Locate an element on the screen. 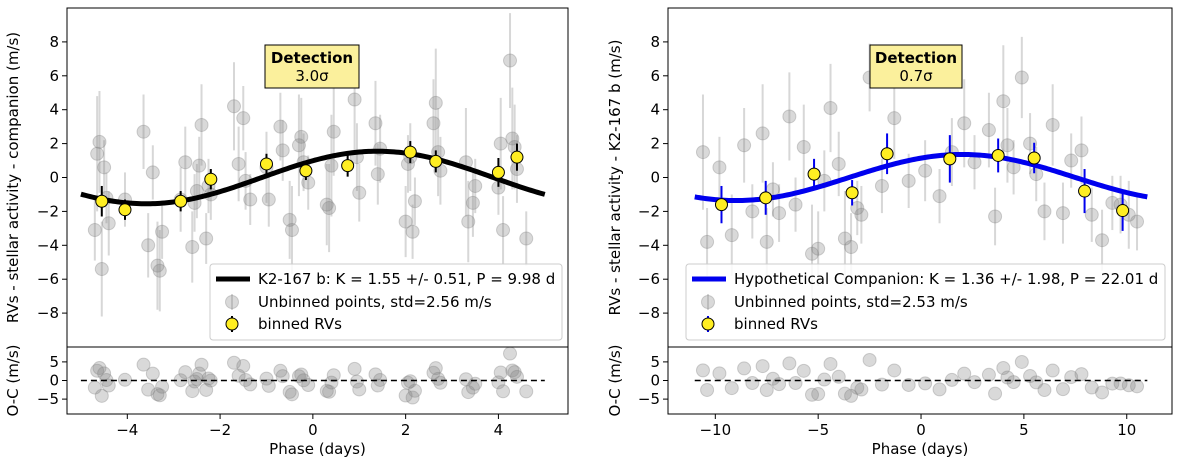 This screenshot has height=463, width=1178. y-tick-label: −2 is located at coordinates (48, 211).